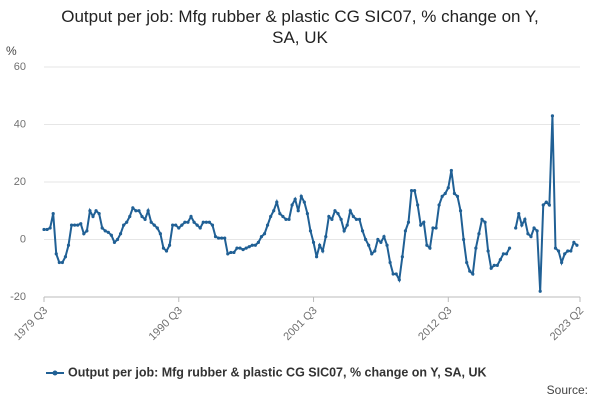 This screenshot has width=600, height=400. I want to click on y-axis-label: %, so click(11, 51).